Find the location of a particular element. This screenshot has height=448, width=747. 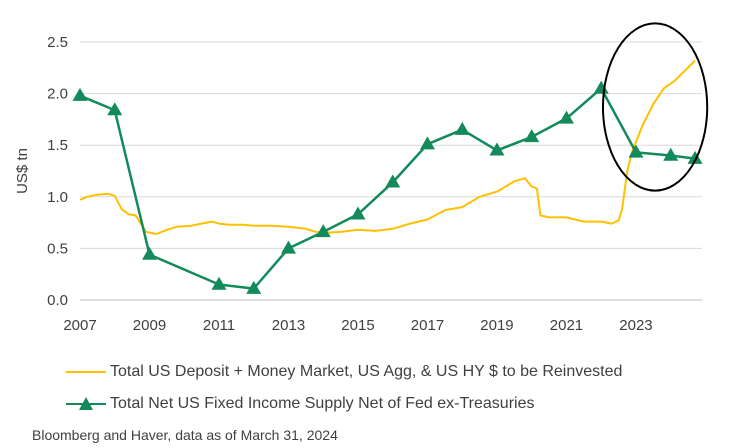

annotations is located at coordinates (655, 107).